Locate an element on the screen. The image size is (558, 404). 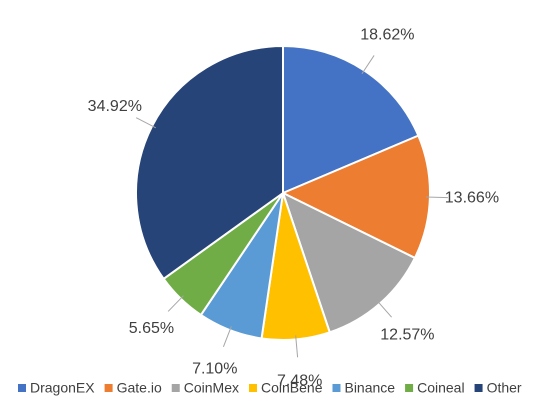
data-label: 13.66% is located at coordinates (472, 198).